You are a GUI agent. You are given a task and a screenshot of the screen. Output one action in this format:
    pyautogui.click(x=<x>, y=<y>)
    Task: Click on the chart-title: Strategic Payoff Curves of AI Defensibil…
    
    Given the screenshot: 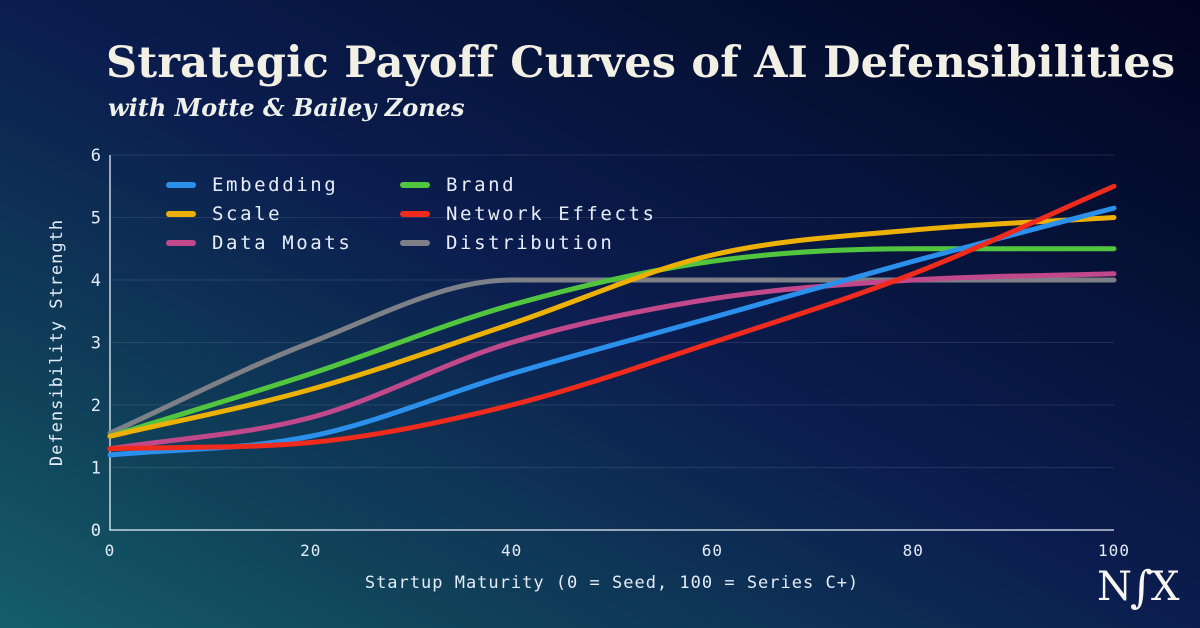 What is the action you would take?
    pyautogui.click(x=641, y=63)
    